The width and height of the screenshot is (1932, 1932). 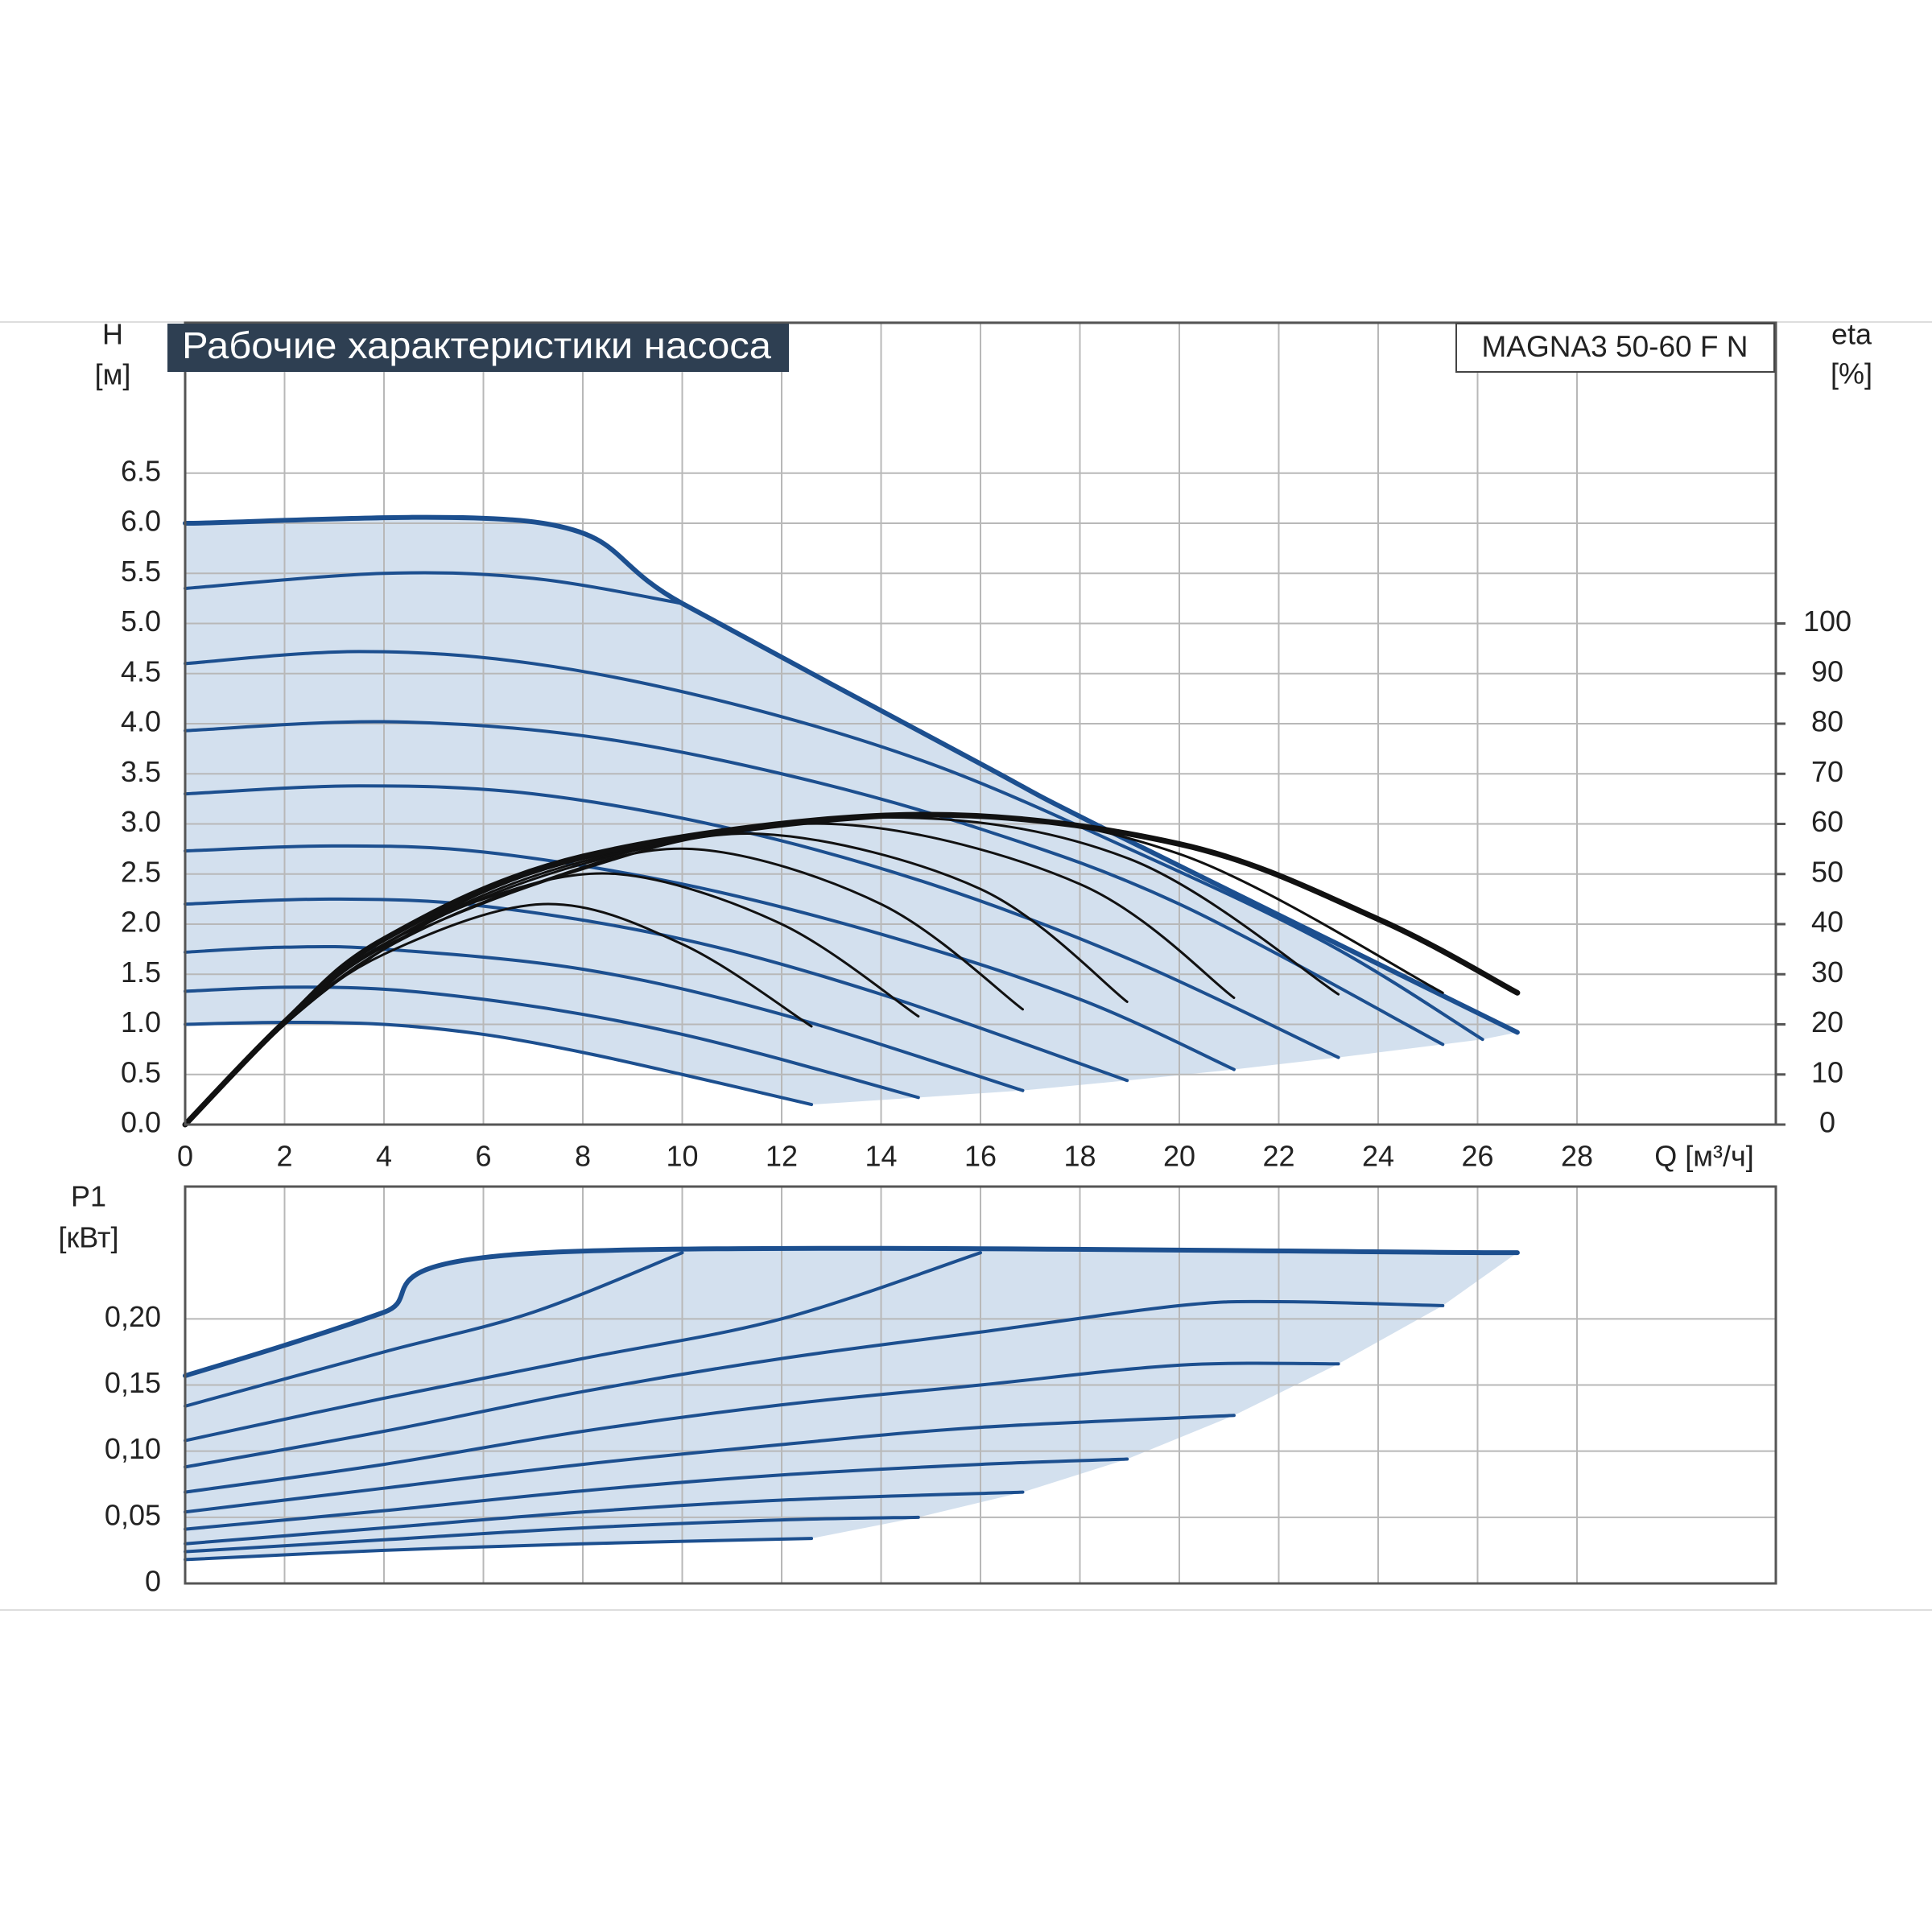 I want to click on x-tick-label: 6, so click(x=483, y=1156).